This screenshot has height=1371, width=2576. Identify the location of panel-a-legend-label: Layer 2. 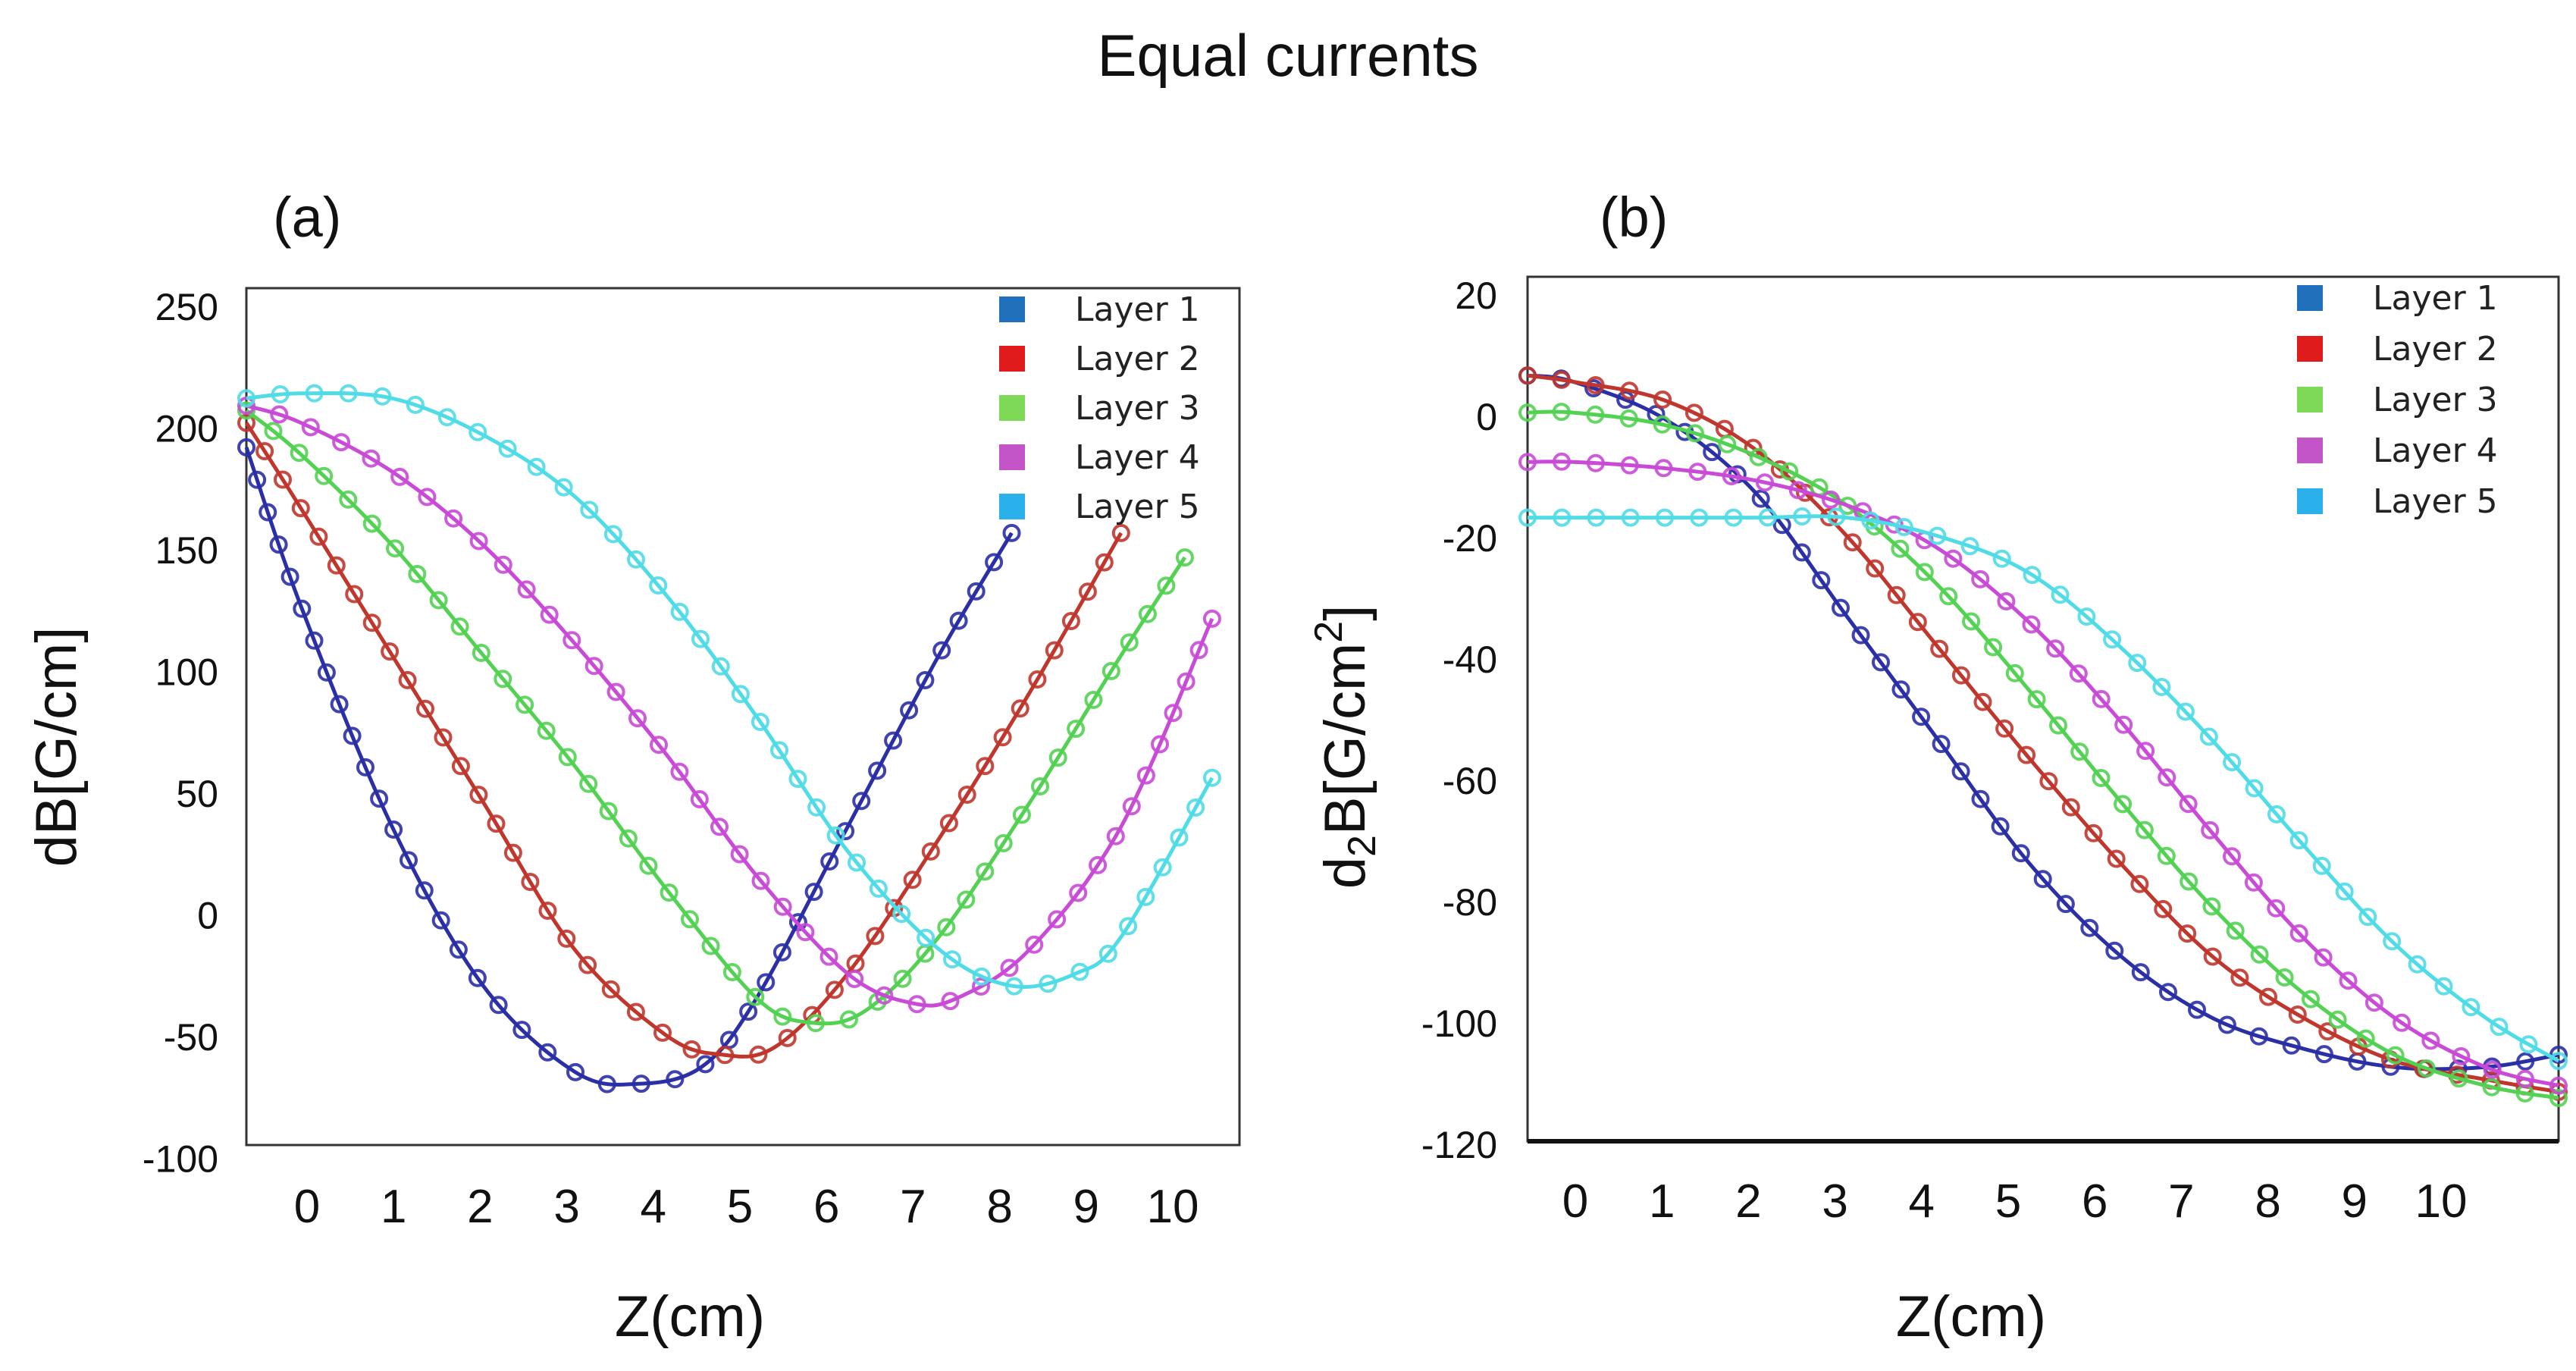
(1138, 359).